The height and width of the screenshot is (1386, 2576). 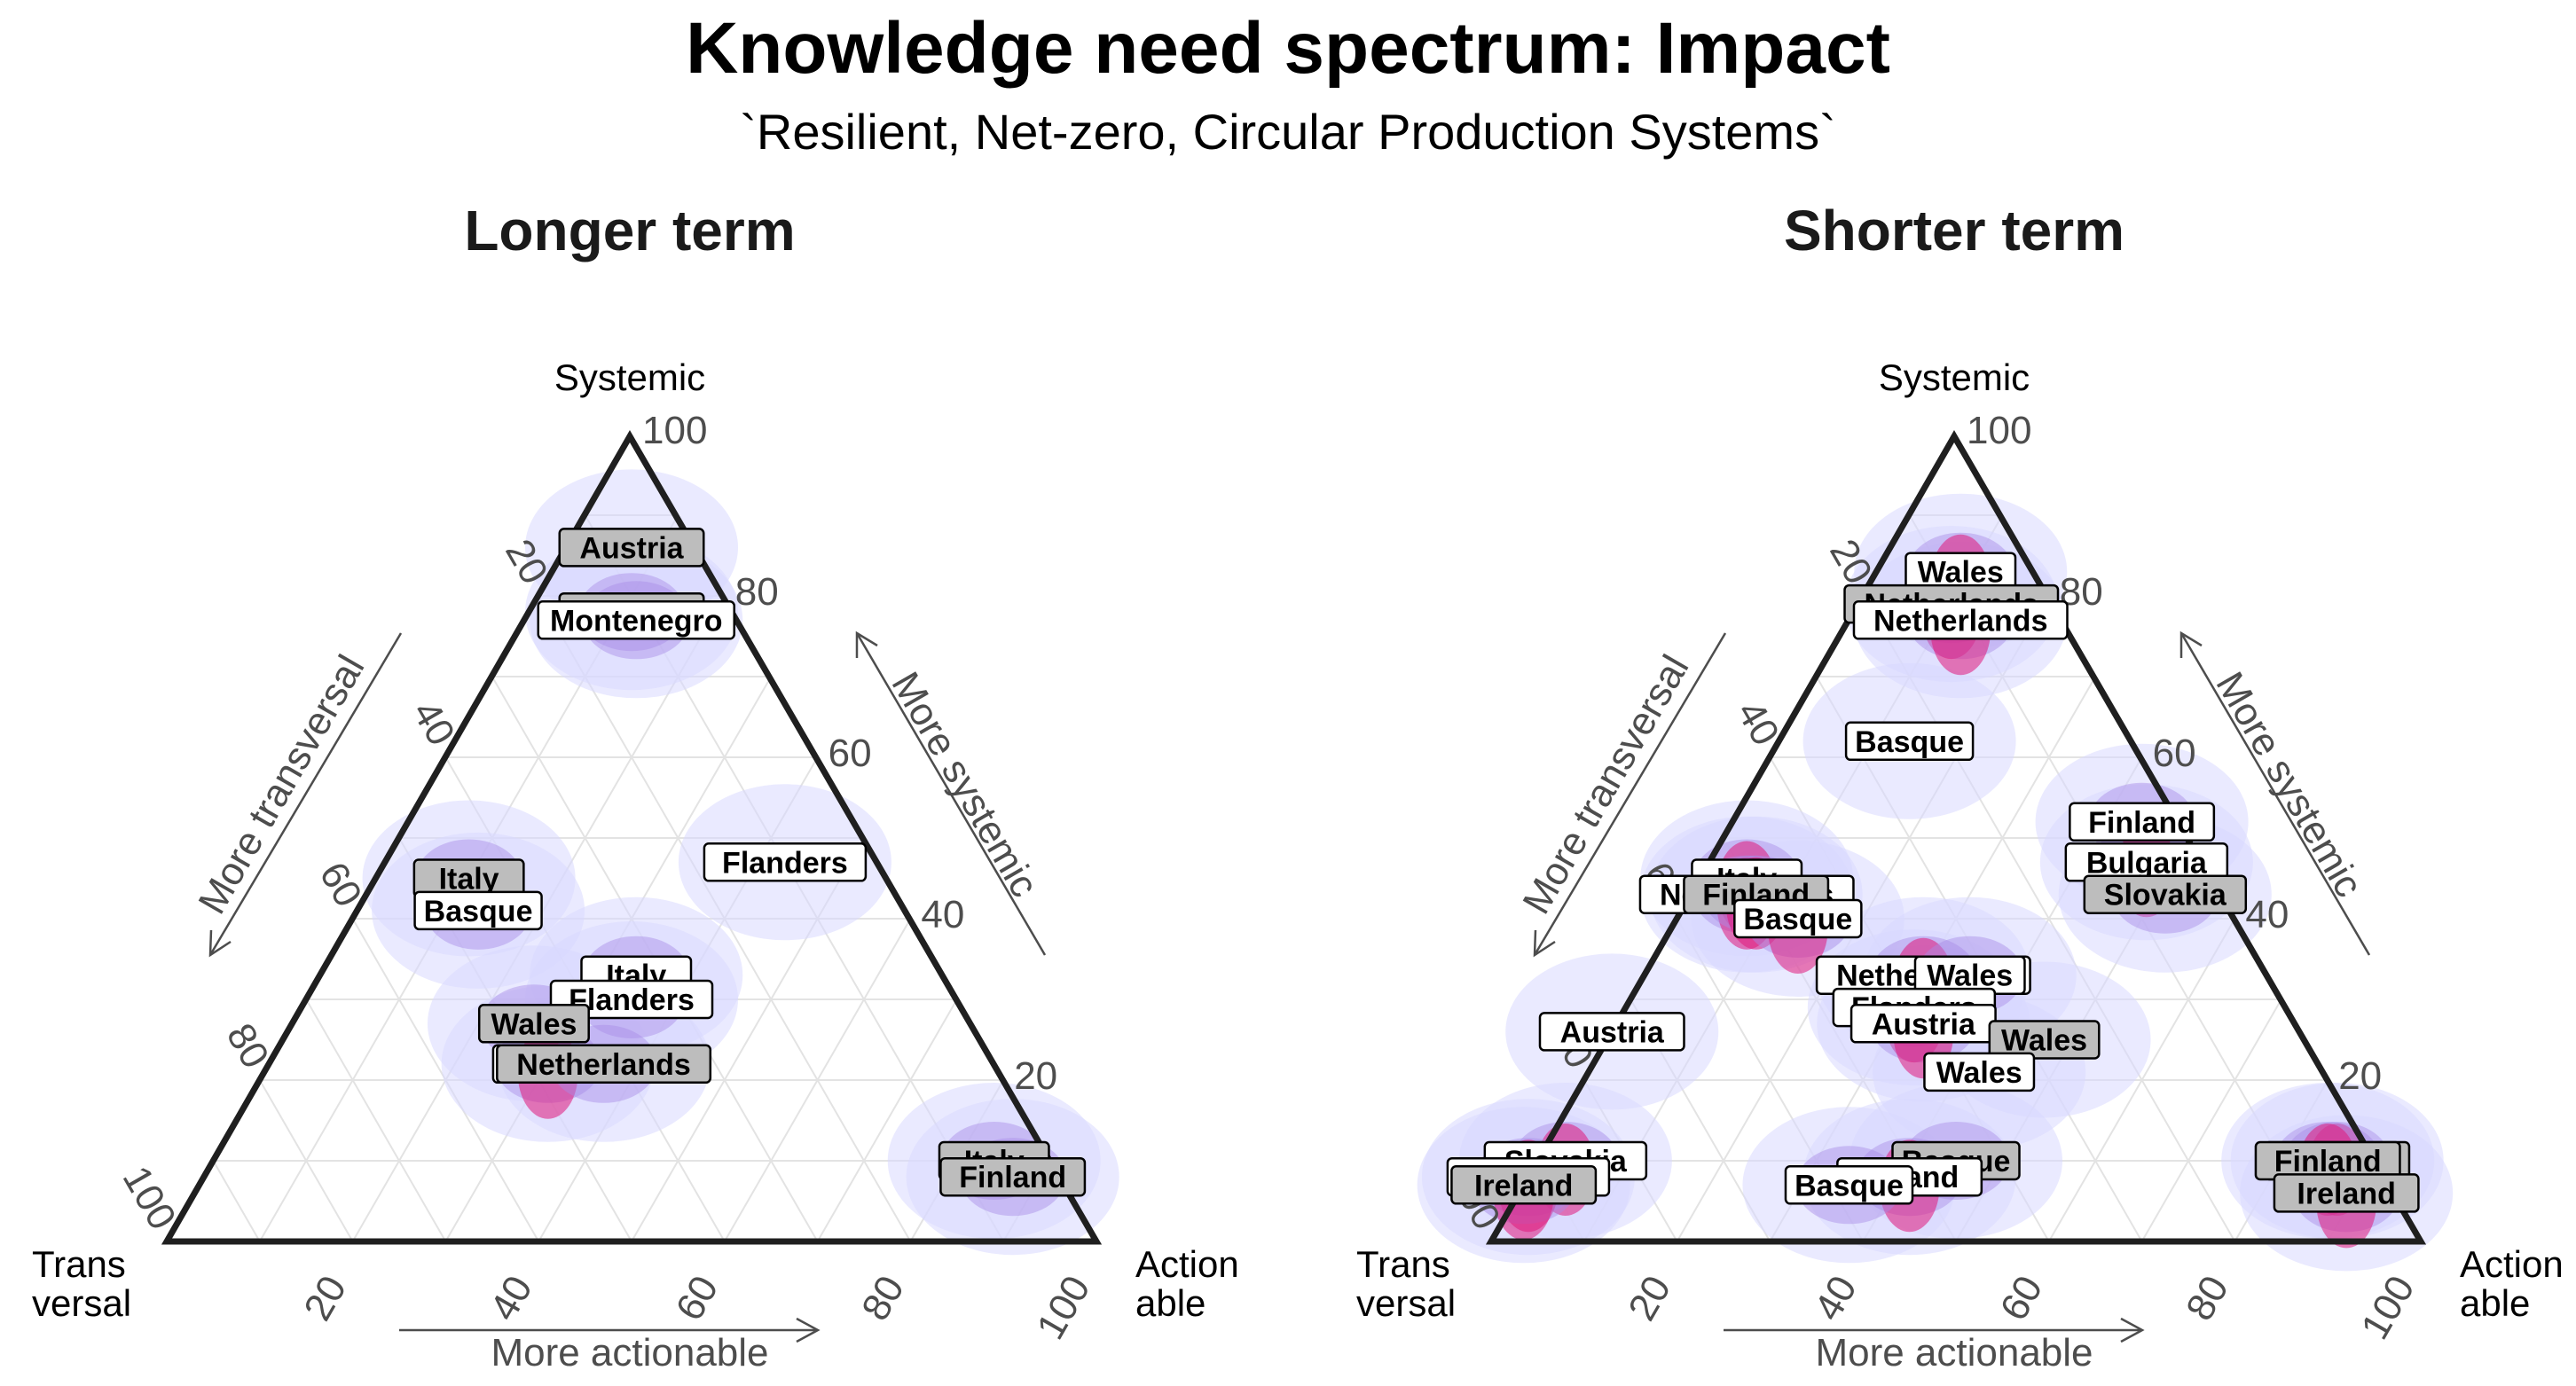 I want to click on point-label-text: Montenegro, so click(x=636, y=621).